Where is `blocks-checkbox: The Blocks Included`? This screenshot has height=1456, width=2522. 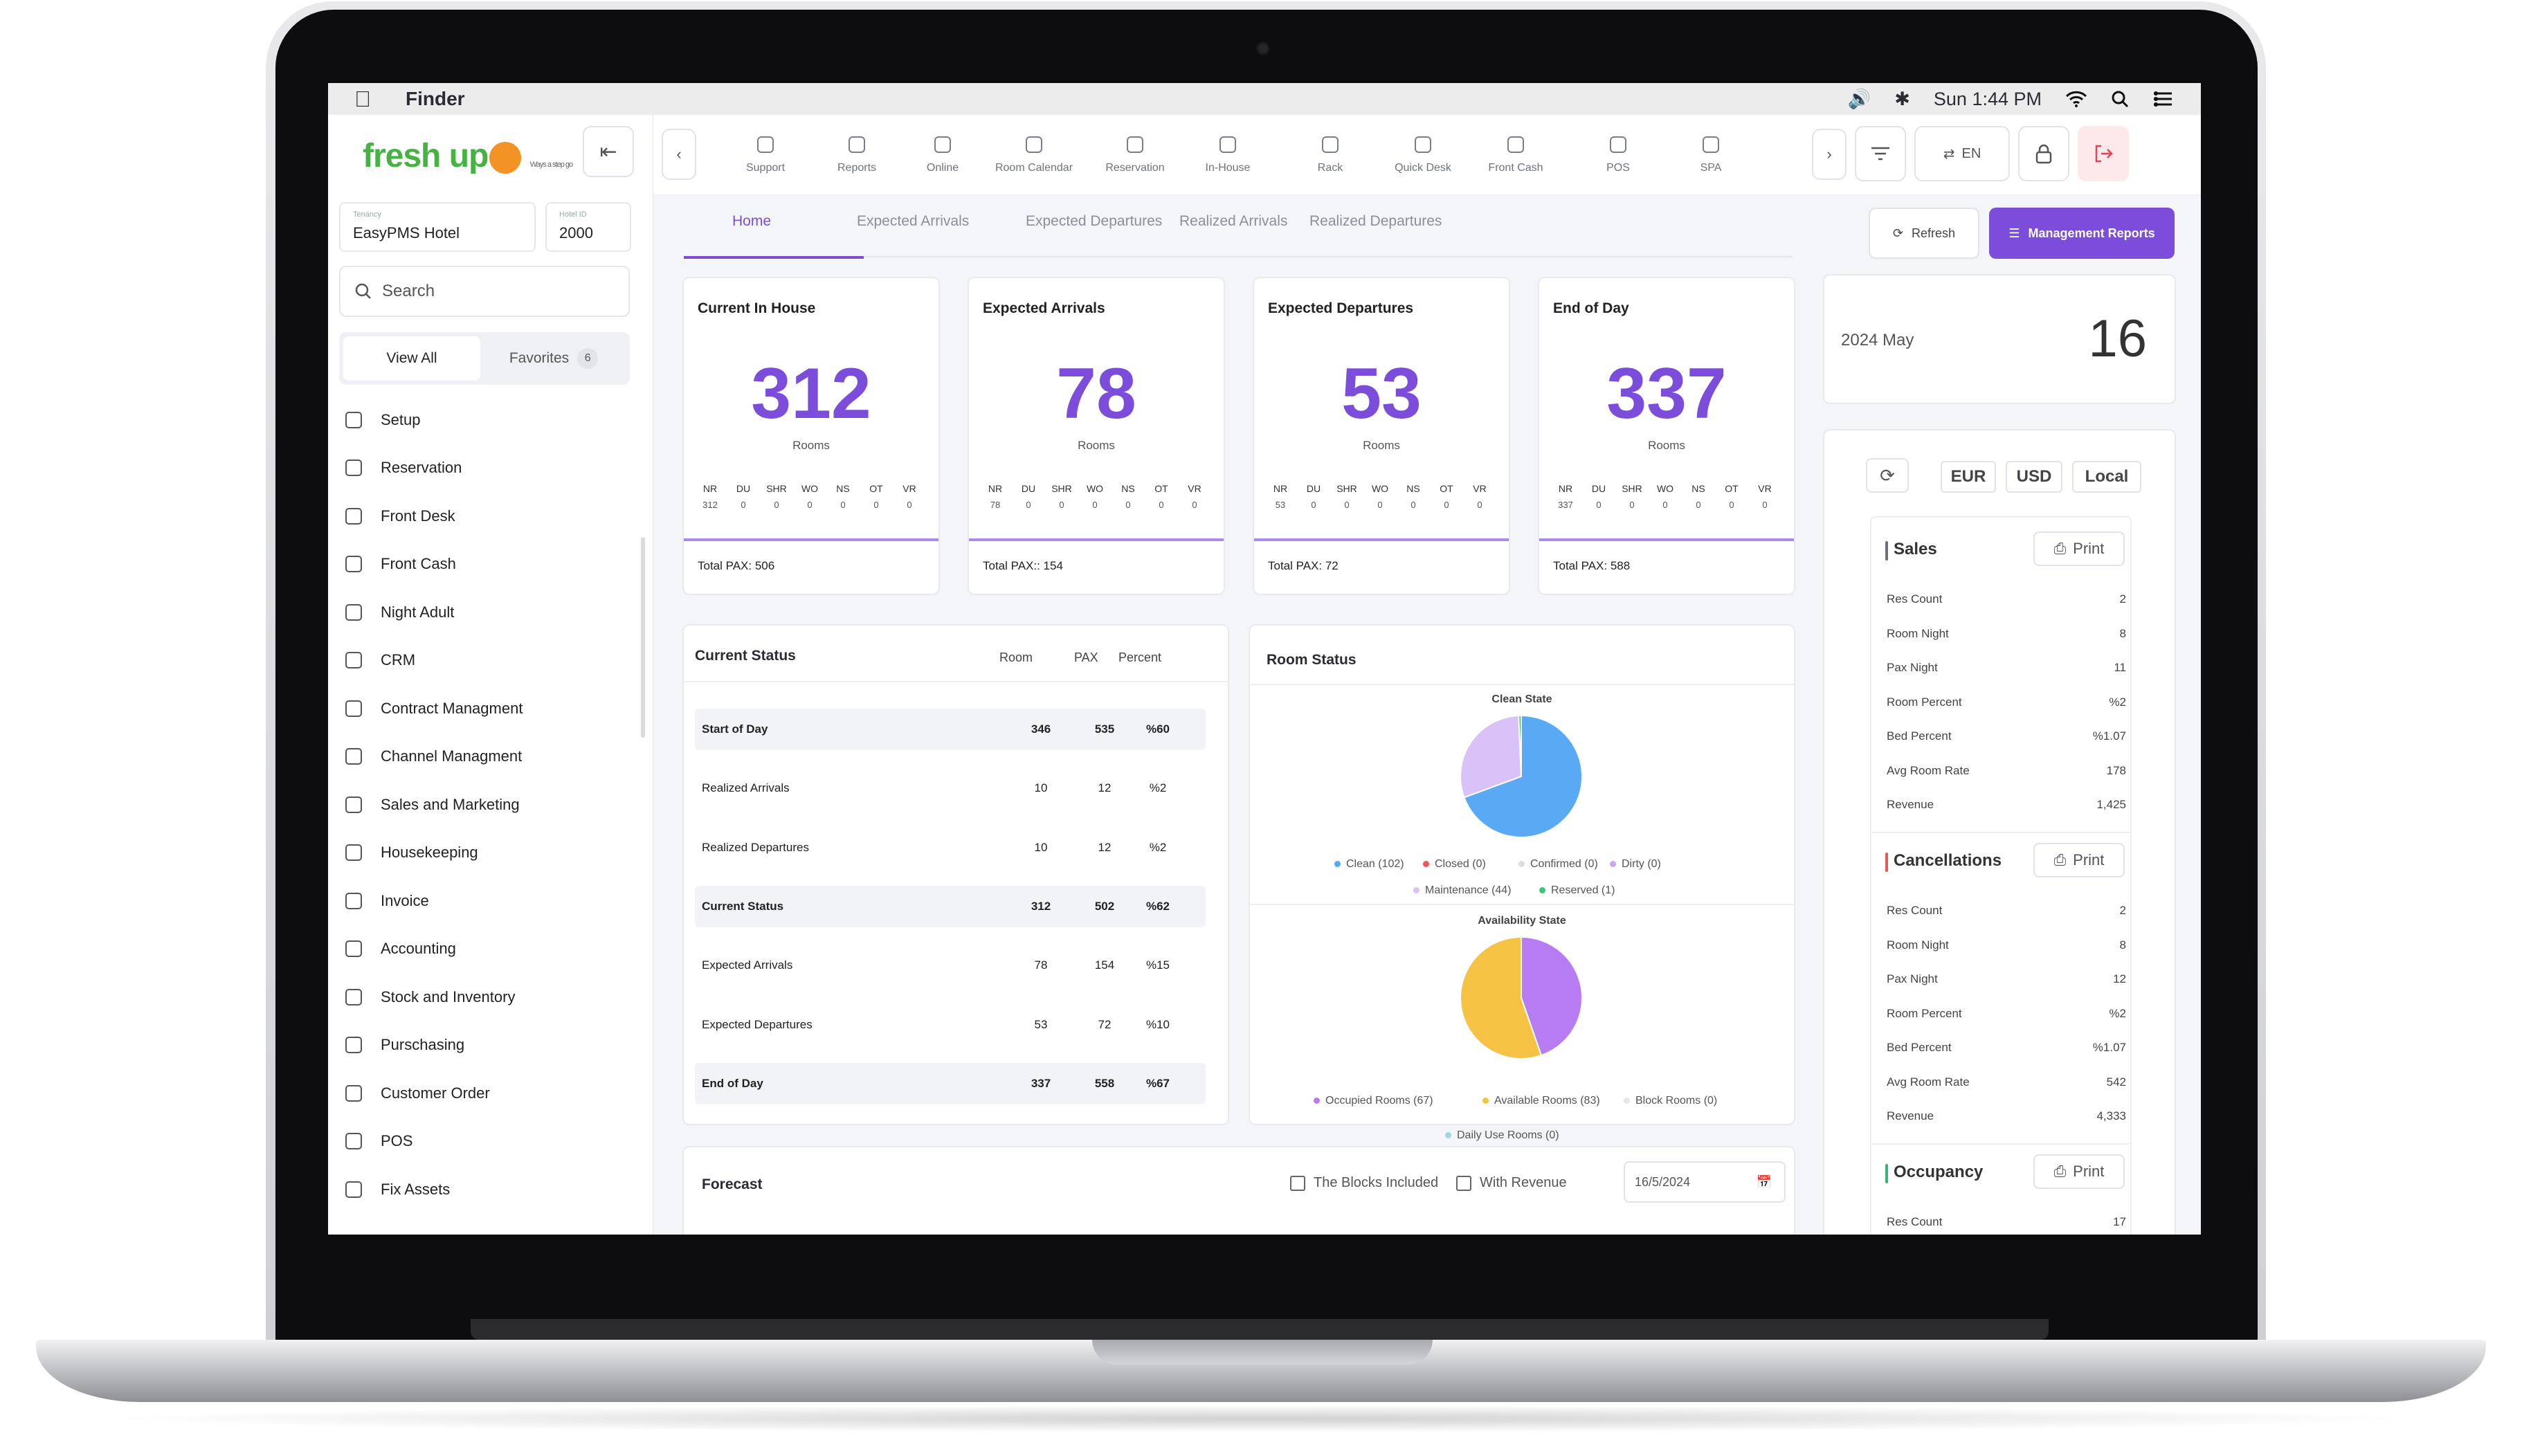 blocks-checkbox: The Blocks Included is located at coordinates (1364, 1183).